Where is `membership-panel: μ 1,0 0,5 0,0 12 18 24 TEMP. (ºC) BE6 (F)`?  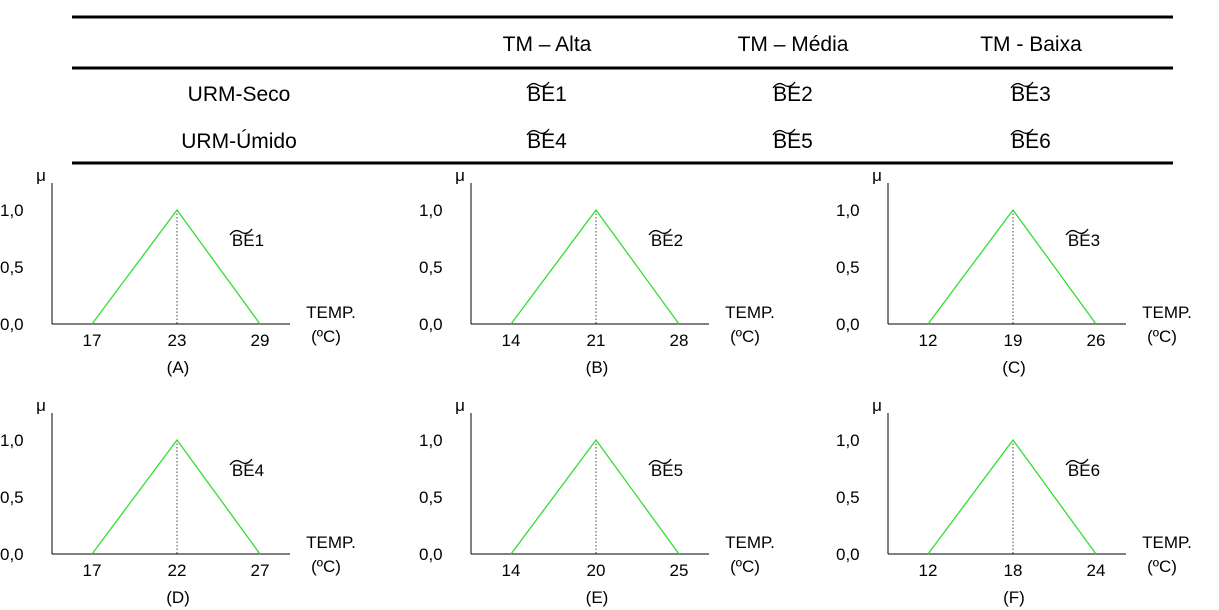
membership-panel: μ 1,0 0,5 0,0 12 18 24 TEMP. (ºC) BE6 (F) is located at coordinates (1014, 501).